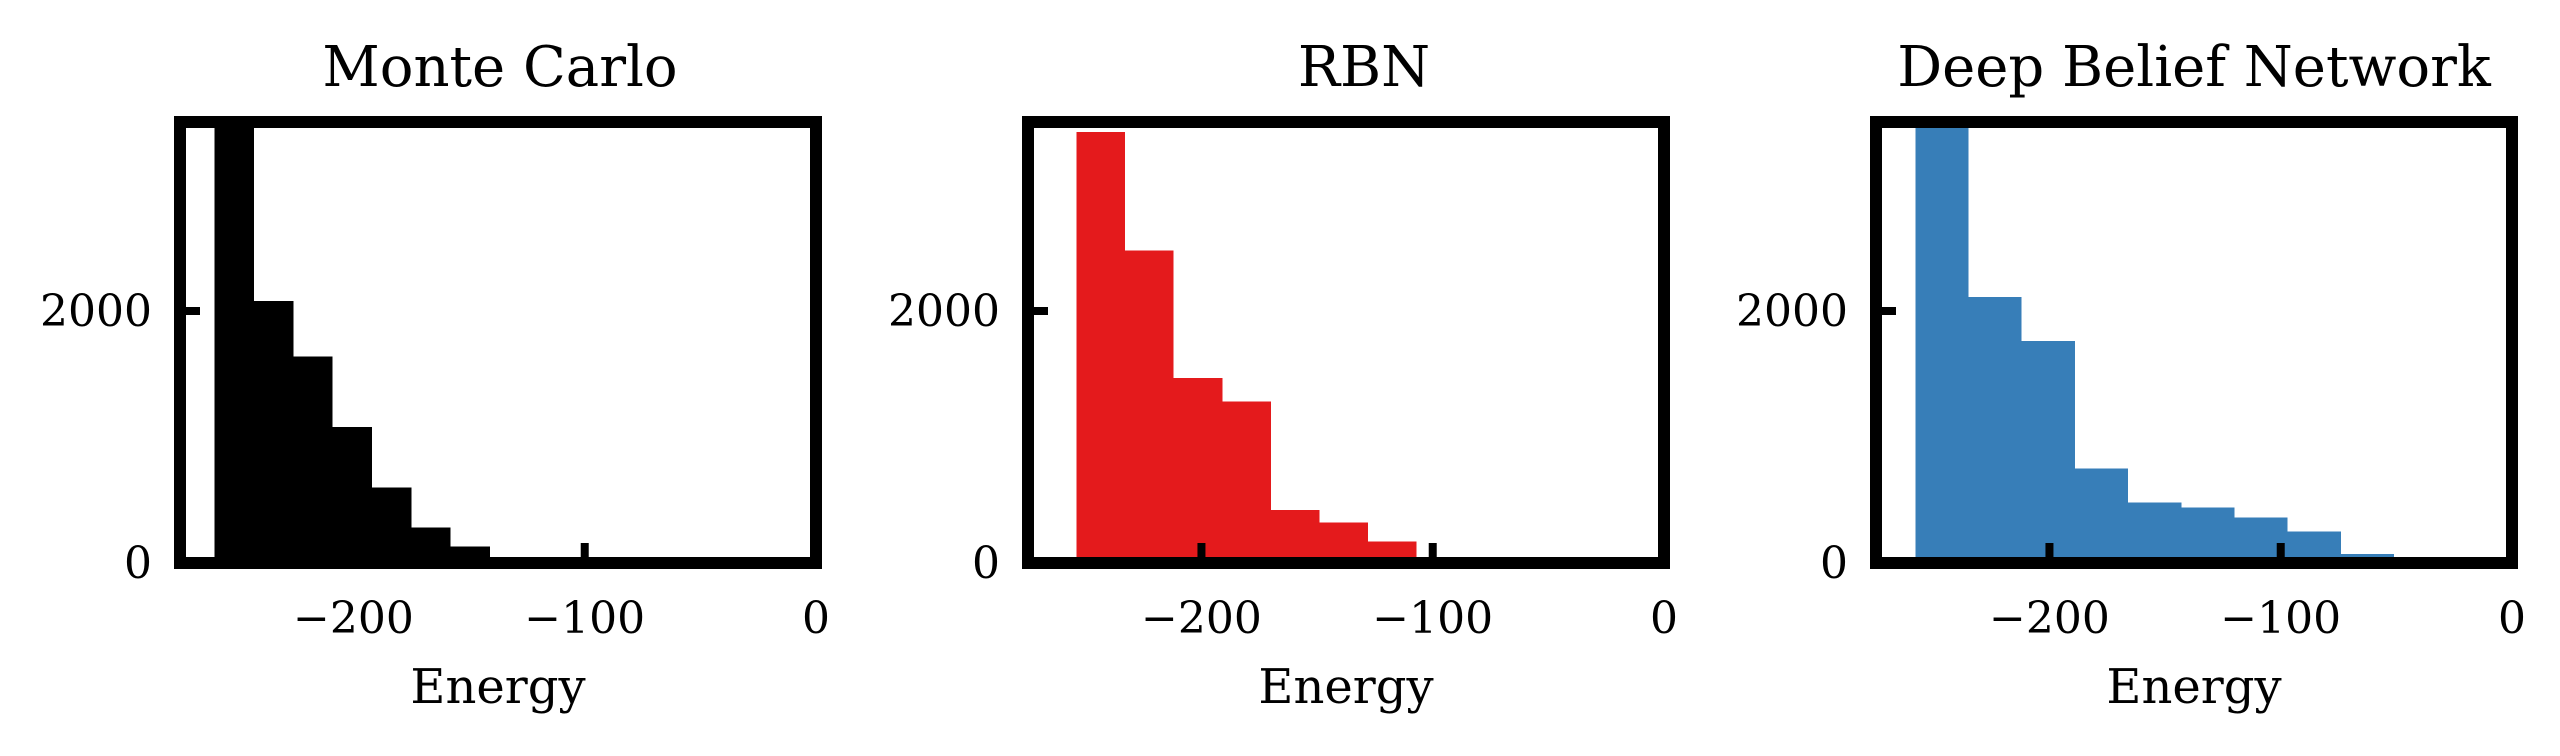 This screenshot has width=2560, height=756. What do you see at coordinates (1364, 67) in the screenshot?
I see `subplot-title: RBN` at bounding box center [1364, 67].